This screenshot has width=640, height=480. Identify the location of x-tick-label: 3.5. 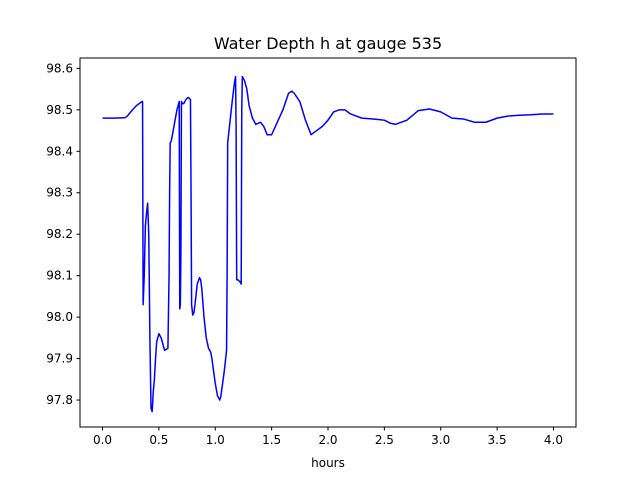
(497, 440).